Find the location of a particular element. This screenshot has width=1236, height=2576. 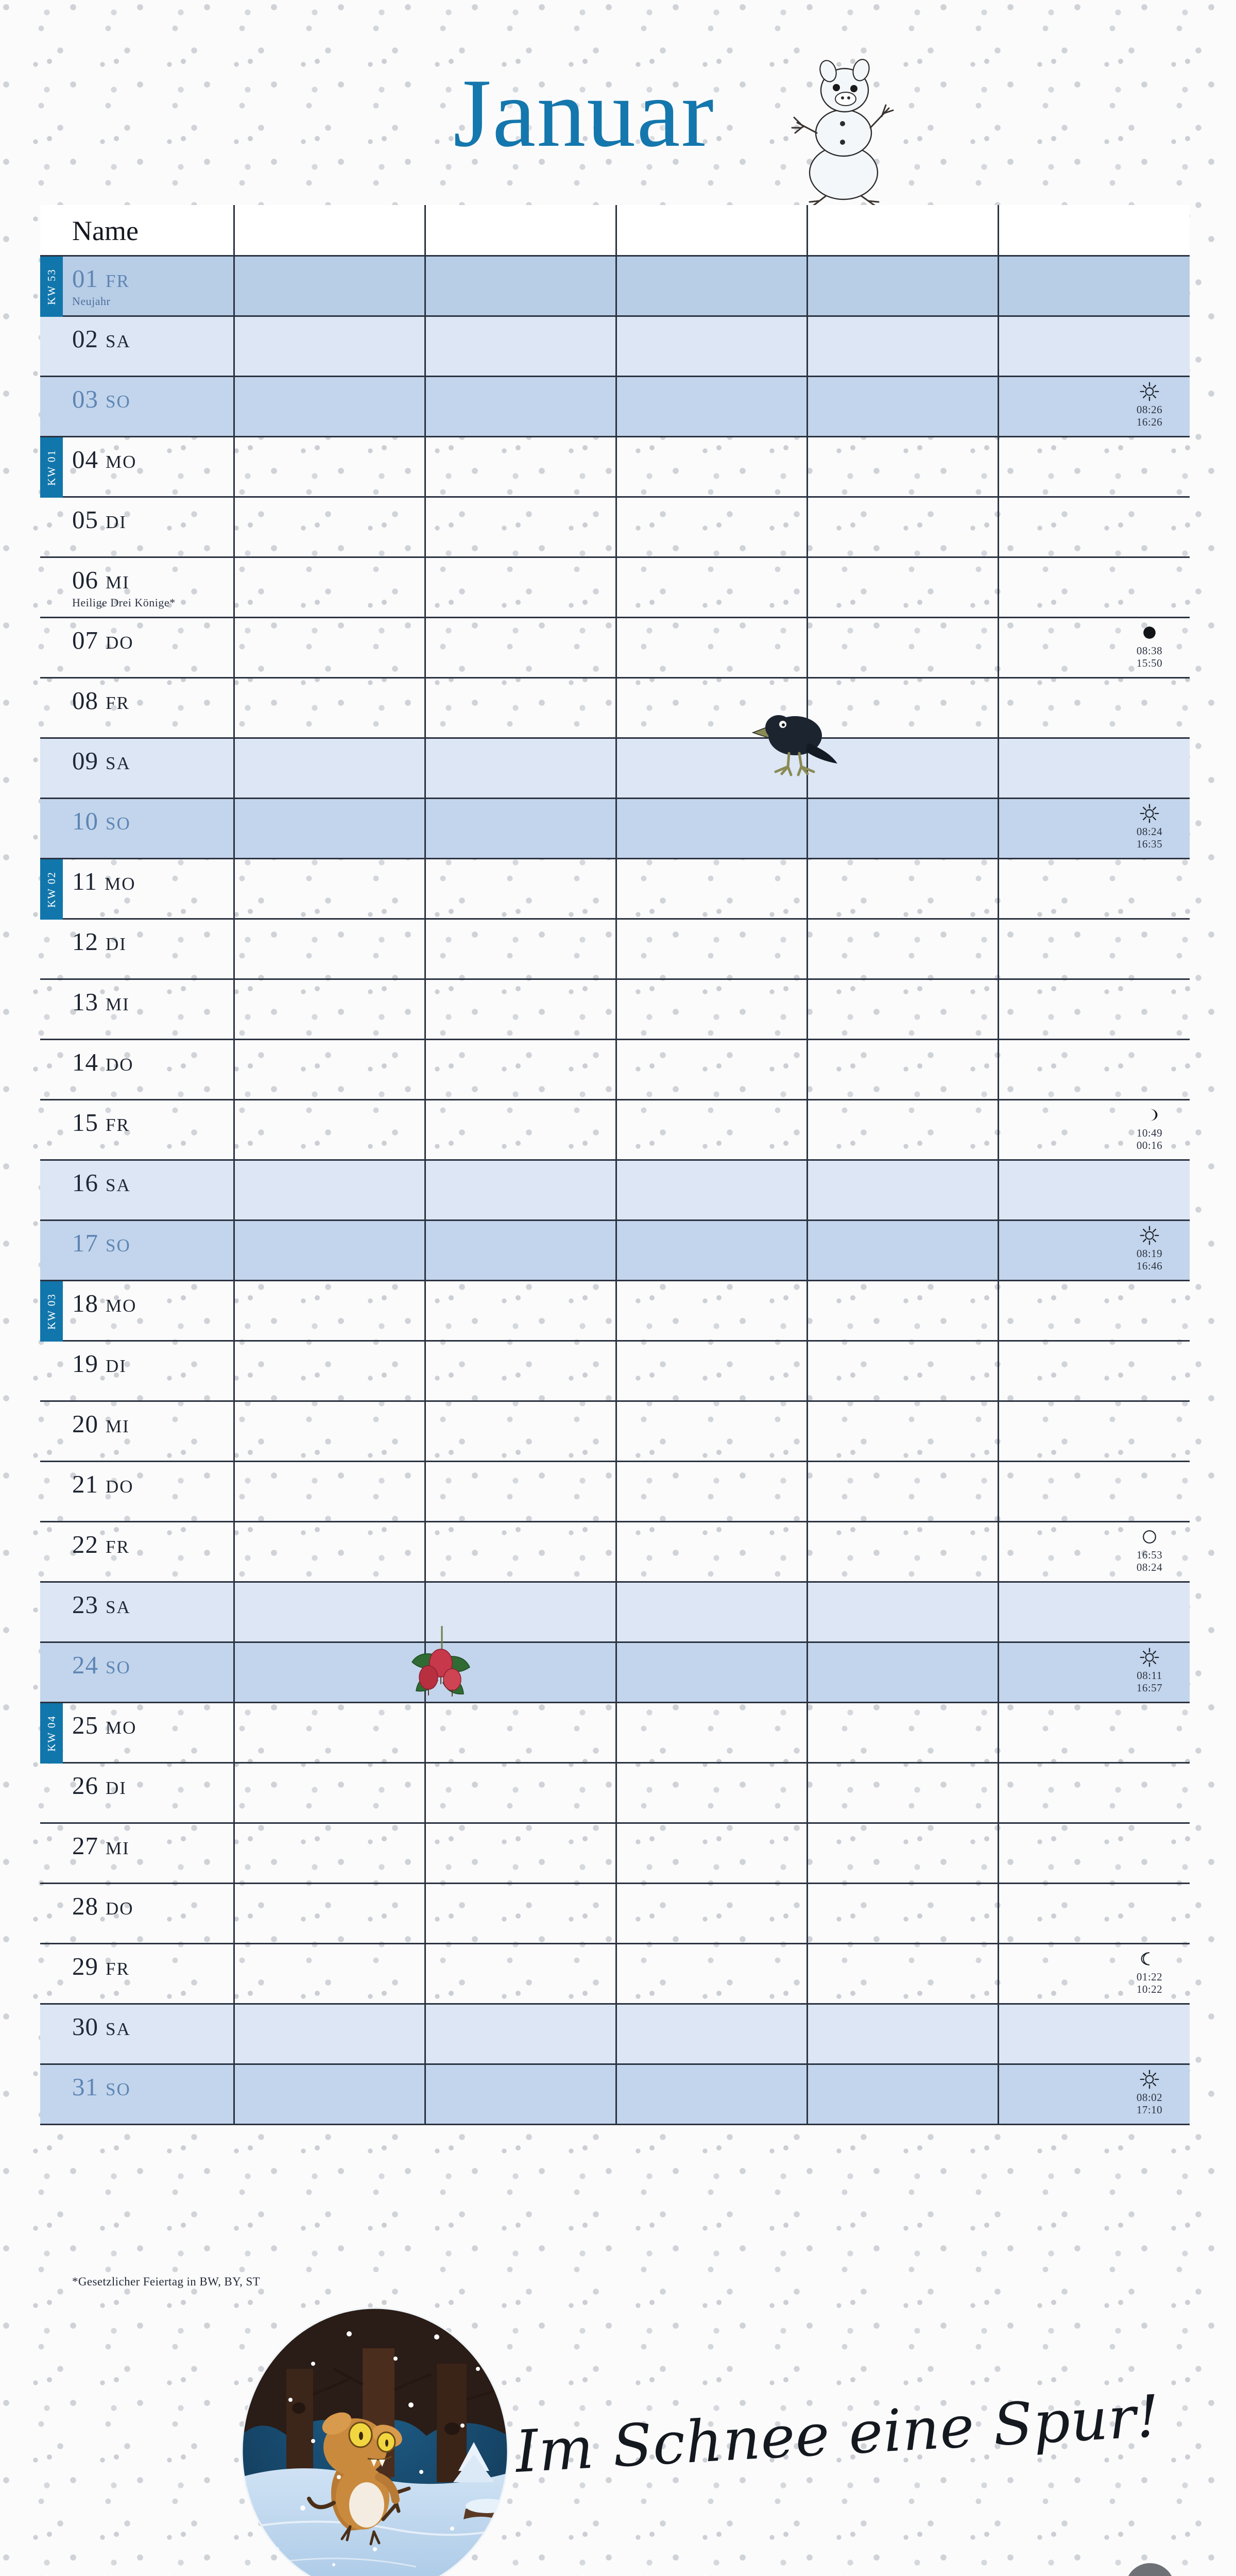

entry-cell: 08:38 15:50 is located at coordinates (1095, 647).